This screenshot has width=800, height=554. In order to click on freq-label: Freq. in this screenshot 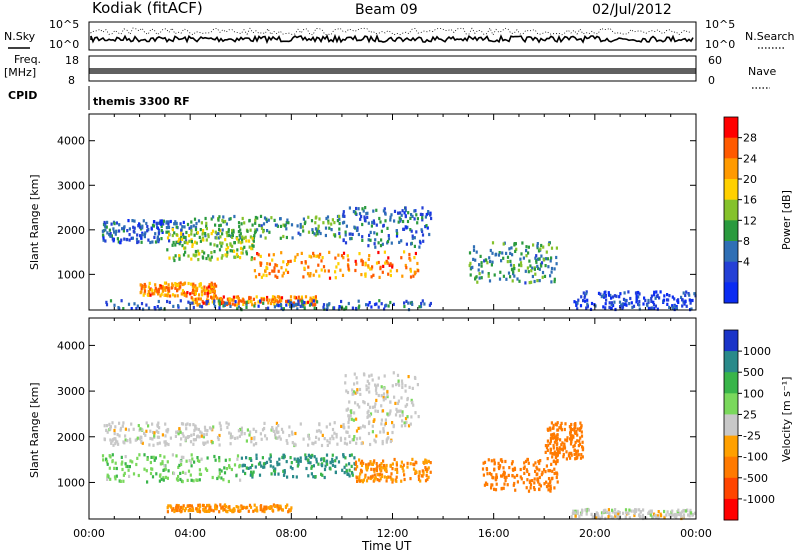, I will do `click(27, 59)`.